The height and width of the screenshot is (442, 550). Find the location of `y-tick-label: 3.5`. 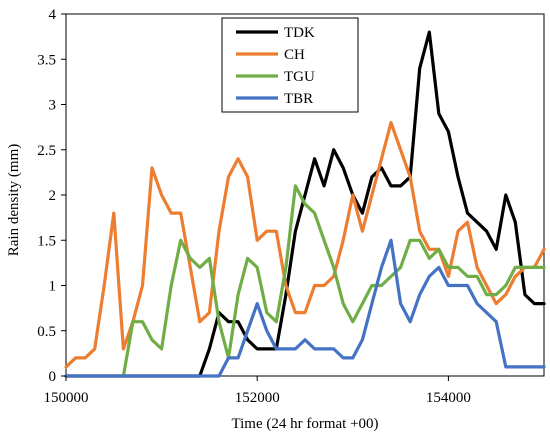

y-tick-label: 3.5 is located at coordinates (46, 60).